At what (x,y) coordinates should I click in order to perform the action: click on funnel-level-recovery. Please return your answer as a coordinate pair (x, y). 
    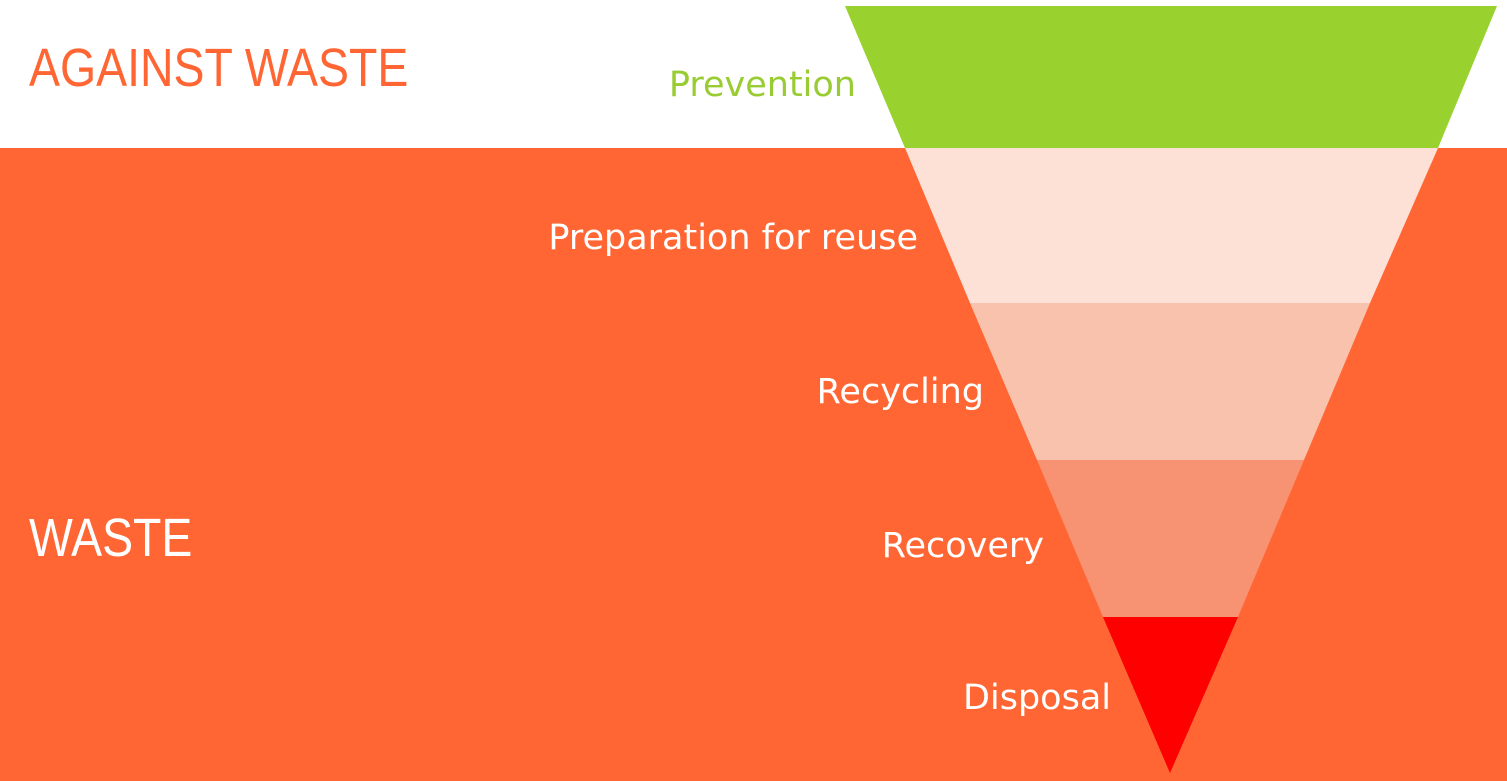
    Looking at the image, I should click on (1170, 538).